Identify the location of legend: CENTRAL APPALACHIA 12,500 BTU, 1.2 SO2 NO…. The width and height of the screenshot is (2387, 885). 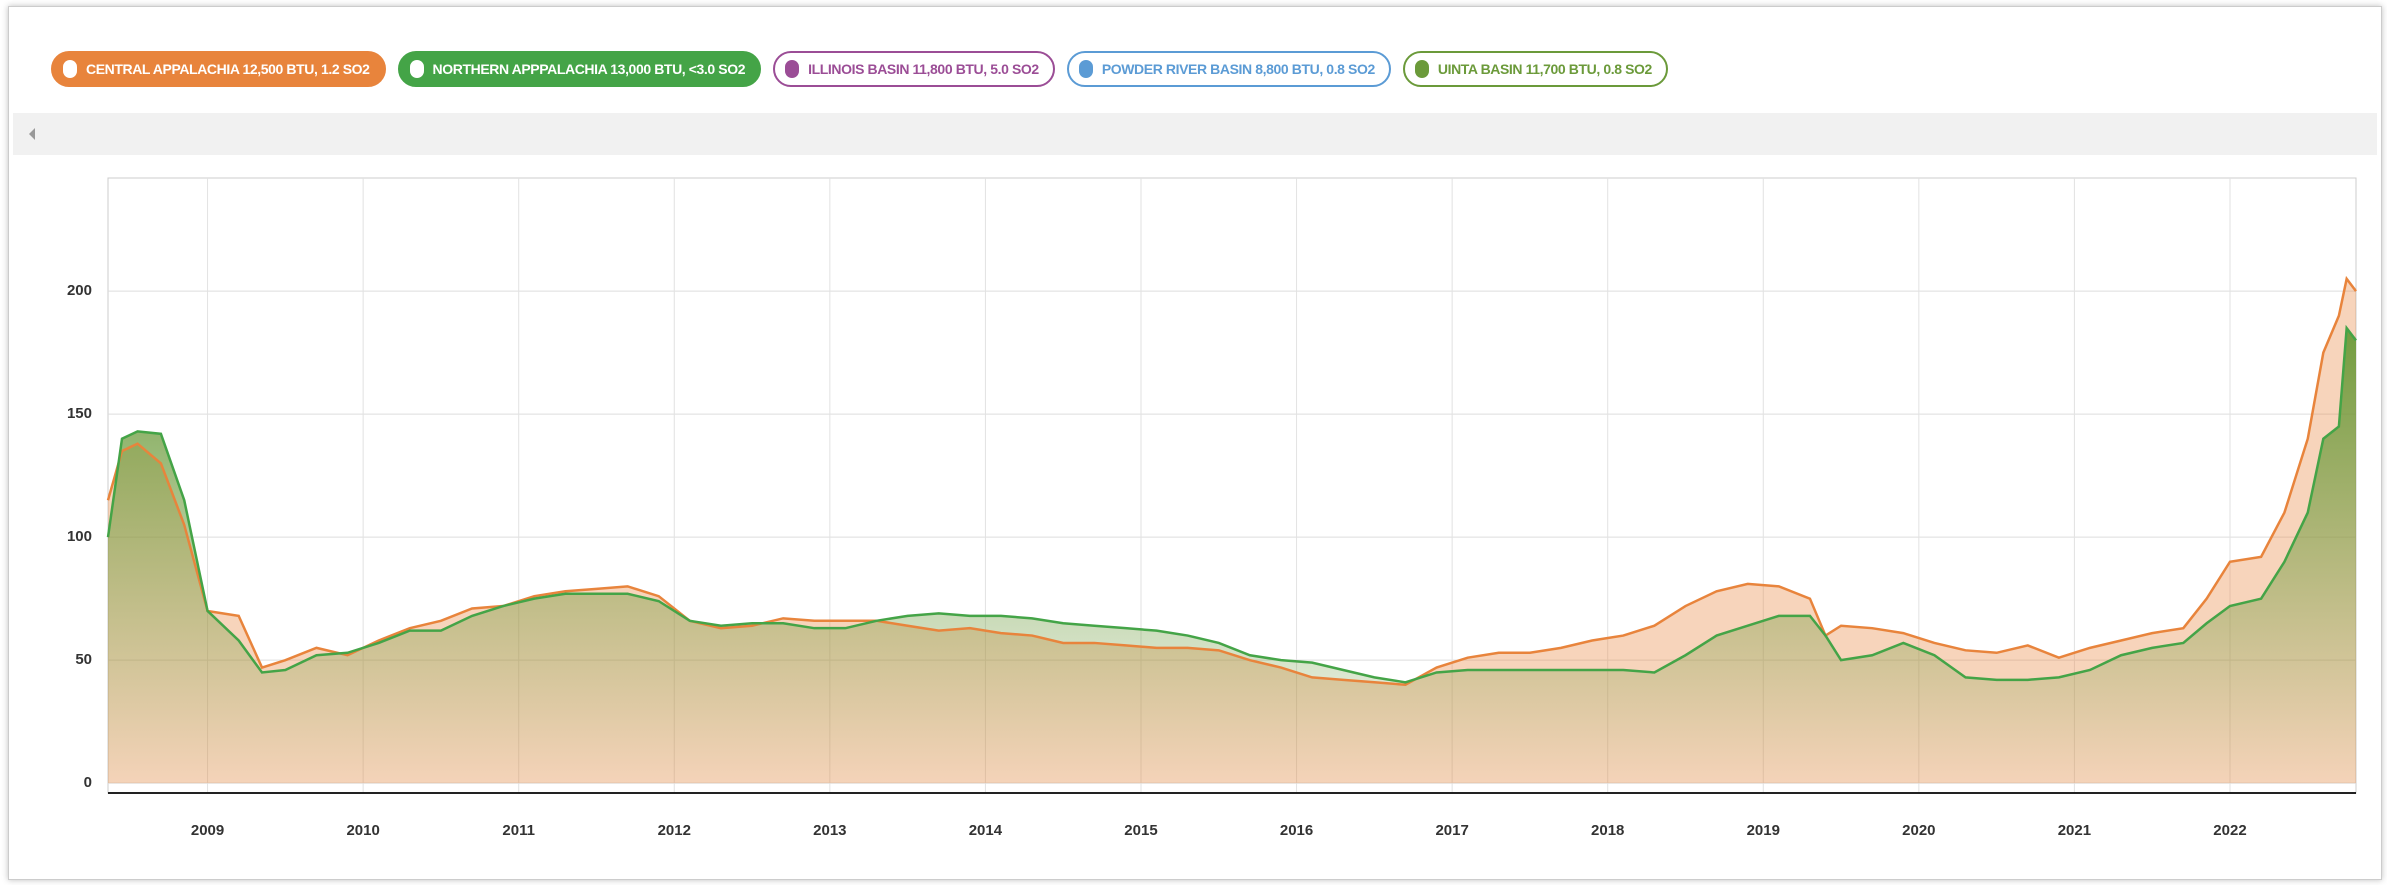
(859, 69).